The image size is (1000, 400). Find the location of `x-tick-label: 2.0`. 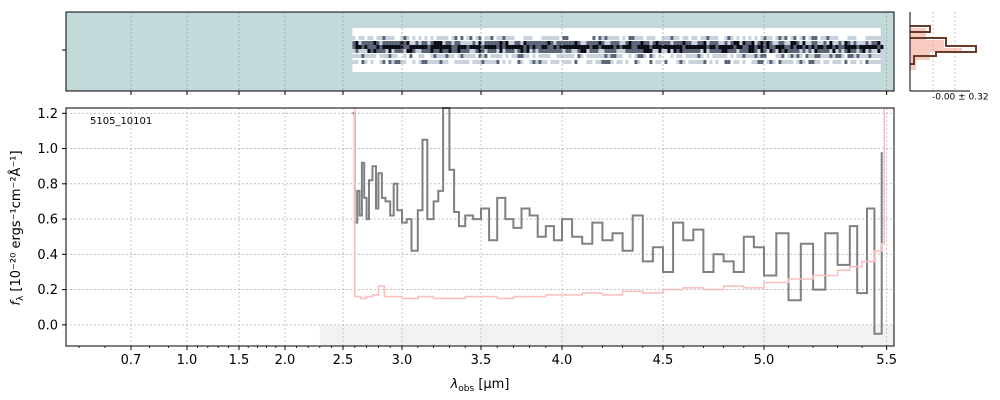

x-tick-label: 2.0 is located at coordinates (285, 360).